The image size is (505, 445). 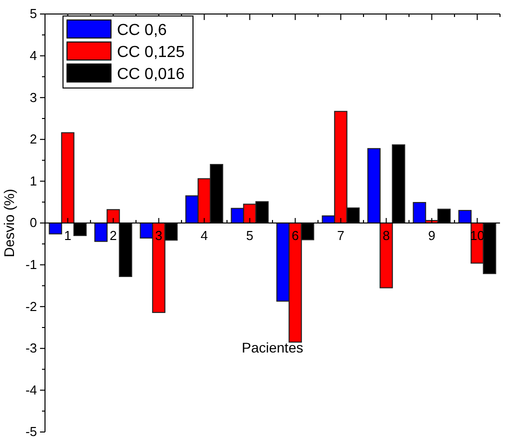 I want to click on legend-label: CC 0,6, so click(x=142, y=30).